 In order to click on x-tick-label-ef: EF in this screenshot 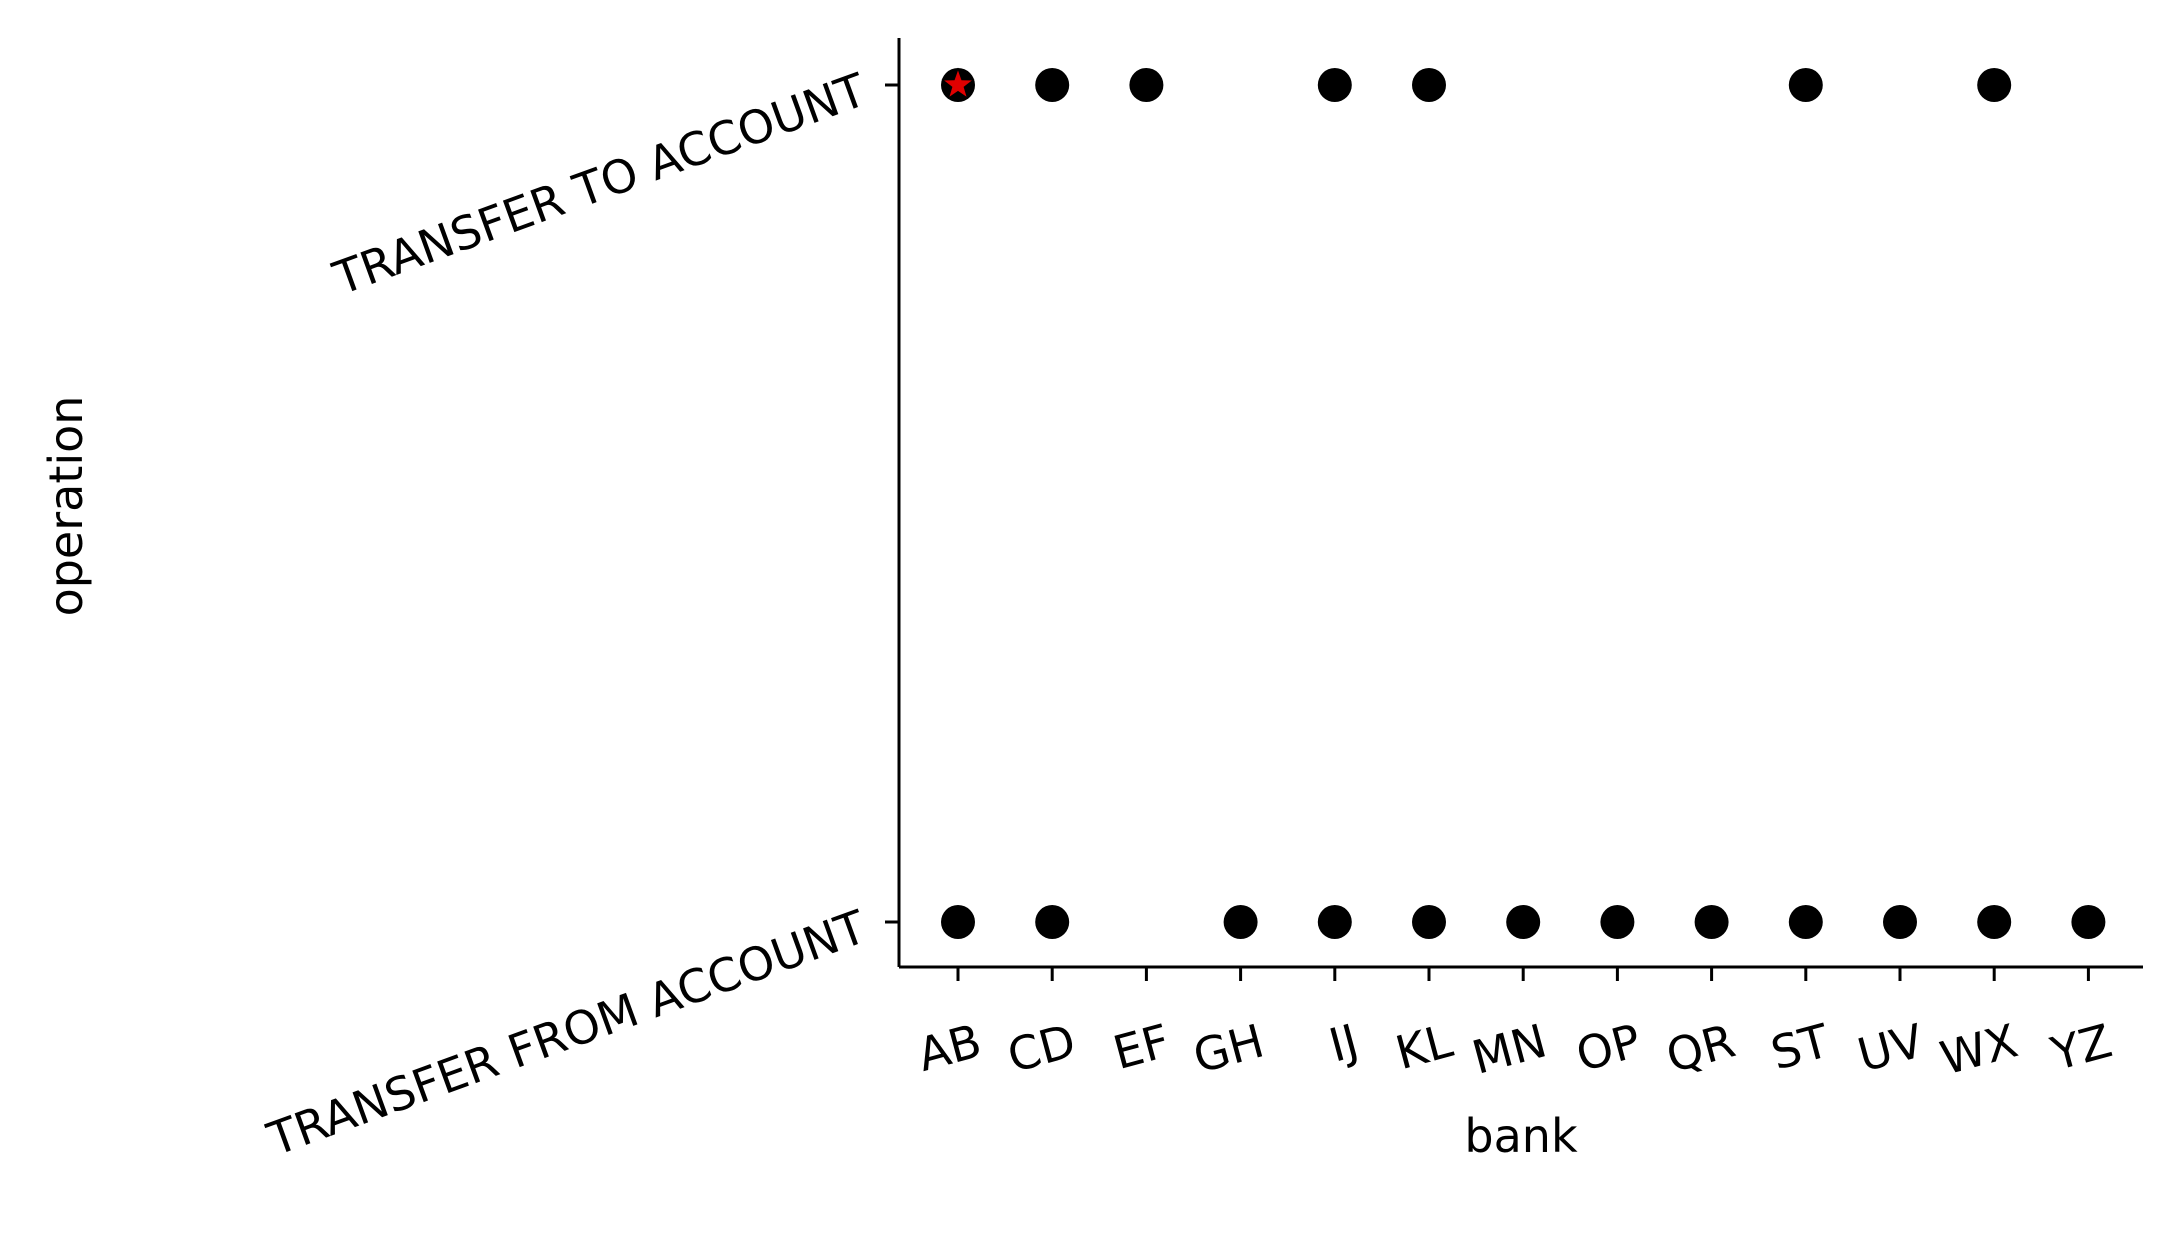, I will do `click(1142, 1046)`.